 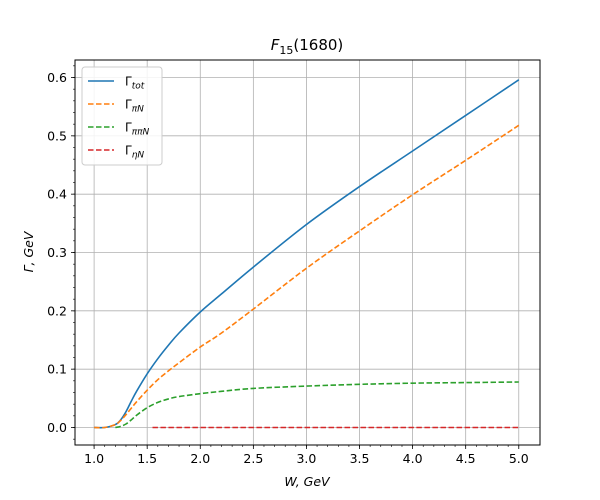 I want to click on legend-label: ΓηN, so click(x=134, y=152).